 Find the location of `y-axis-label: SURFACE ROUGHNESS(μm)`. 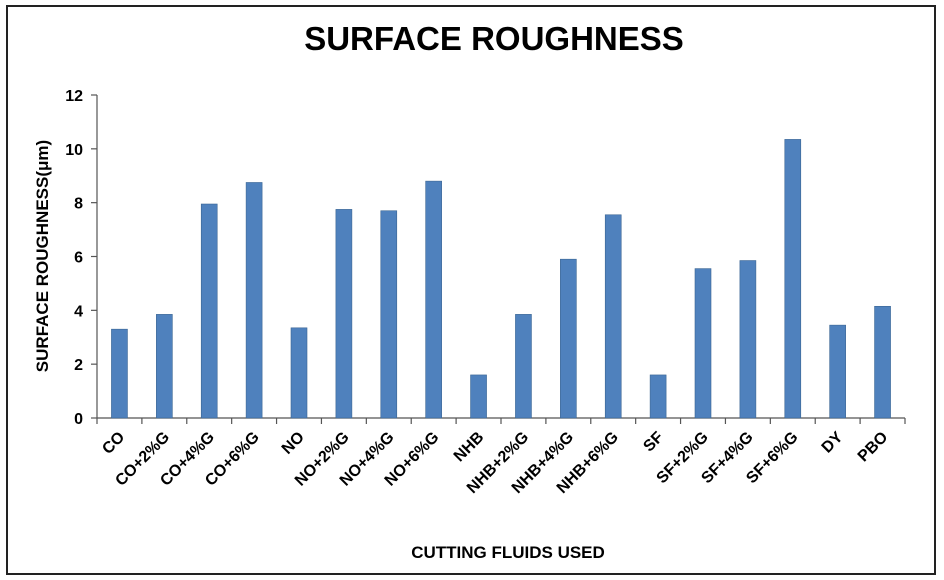

y-axis-label: SURFACE ROUGHNESS(μm) is located at coordinates (42, 256).